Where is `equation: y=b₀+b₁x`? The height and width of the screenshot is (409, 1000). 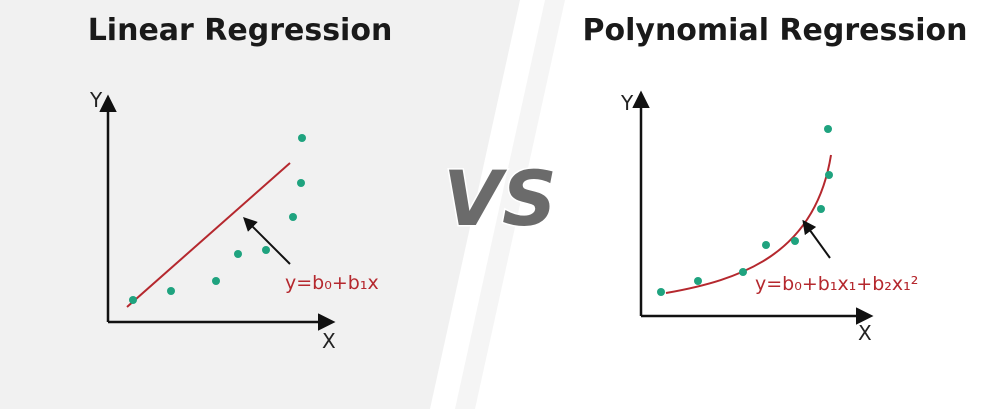 equation: y=b₀+b₁x is located at coordinates (332, 283).